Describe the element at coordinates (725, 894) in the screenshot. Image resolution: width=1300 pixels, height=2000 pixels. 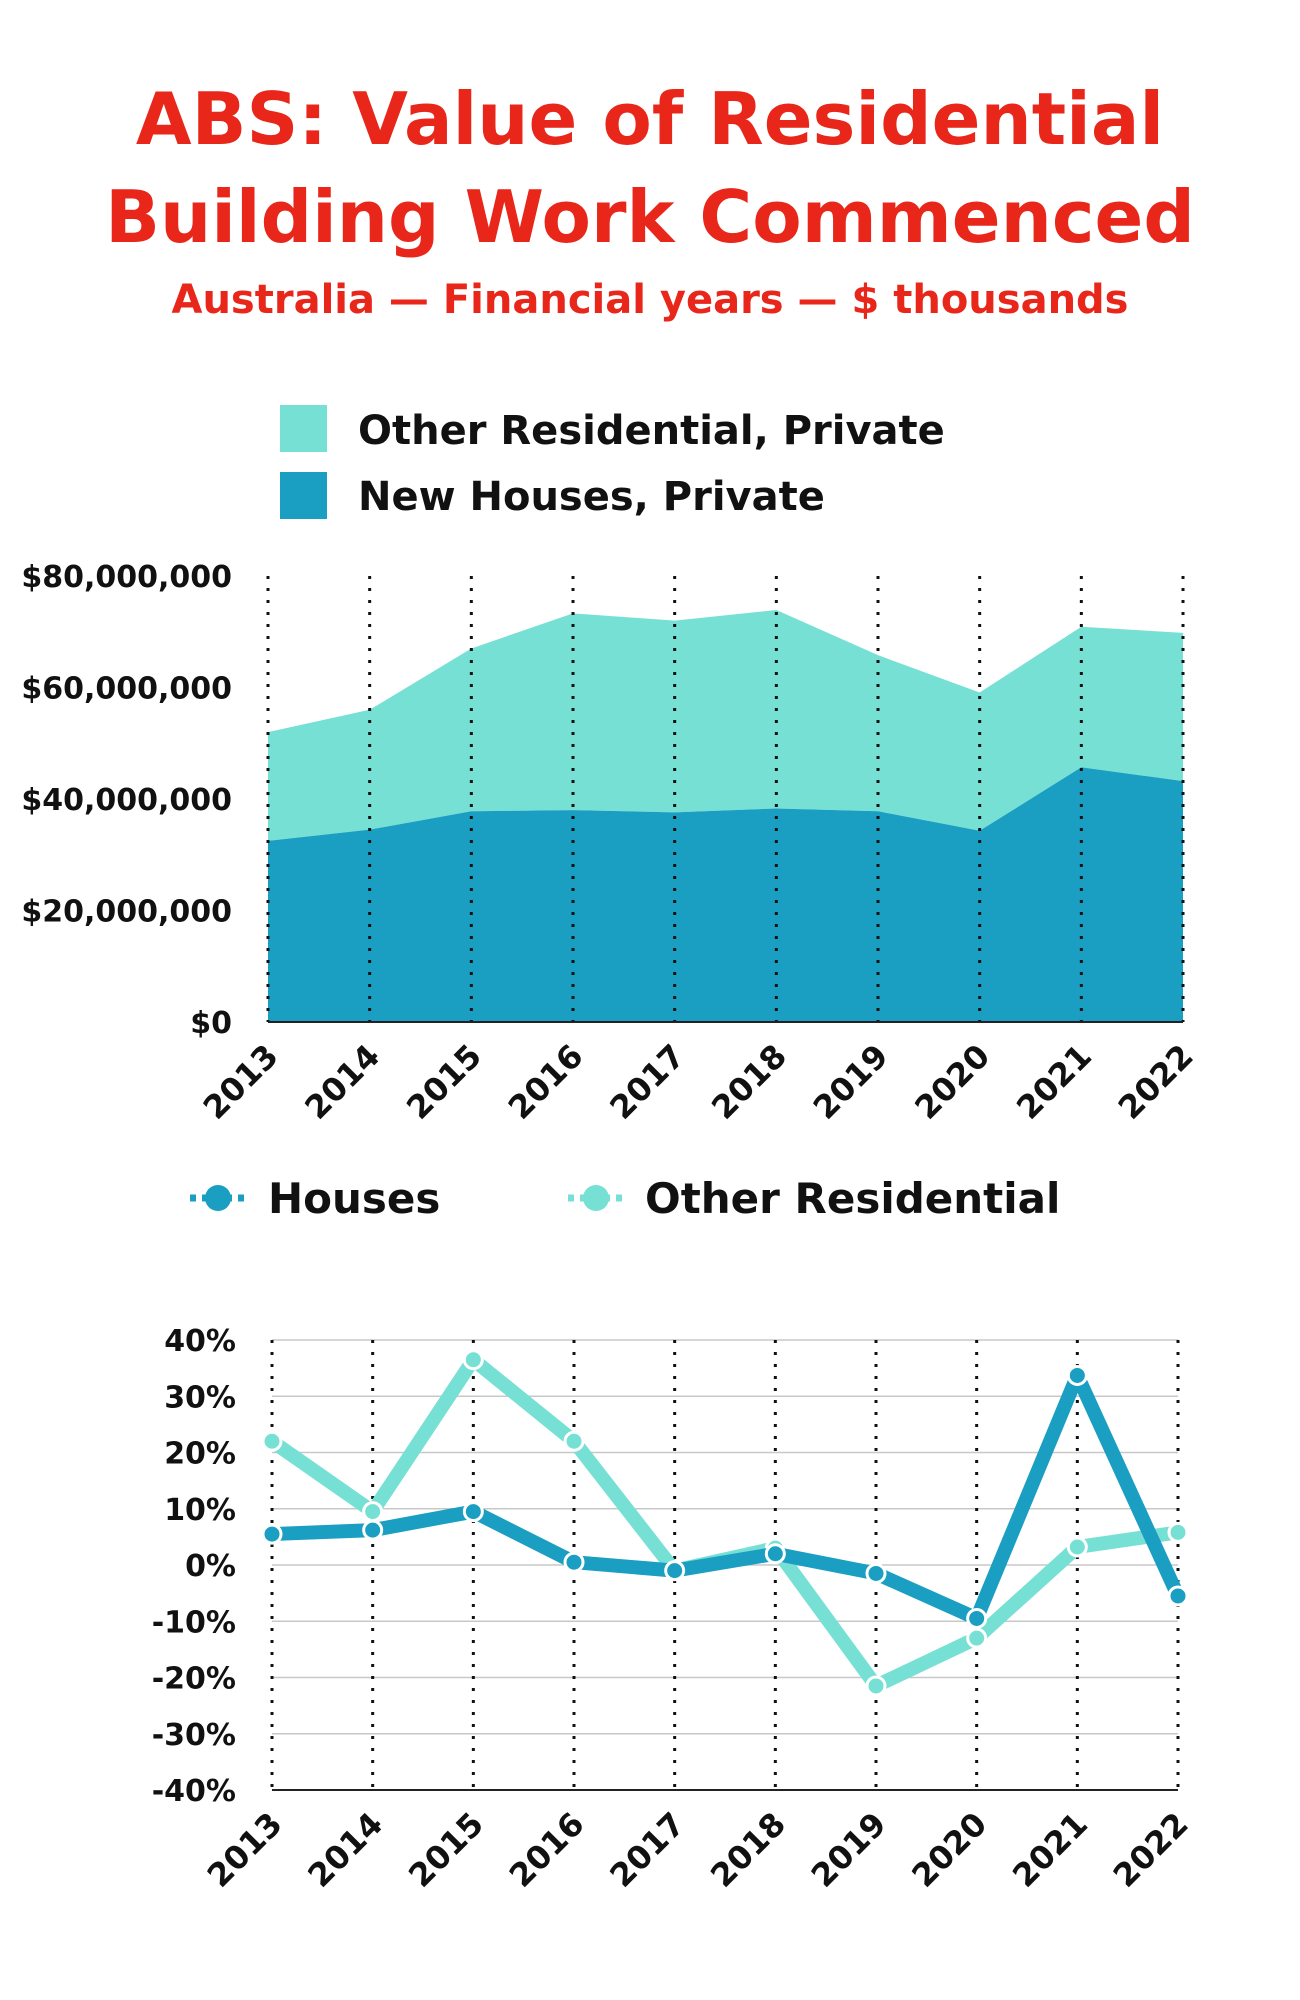
I see `area-new-houses` at that location.